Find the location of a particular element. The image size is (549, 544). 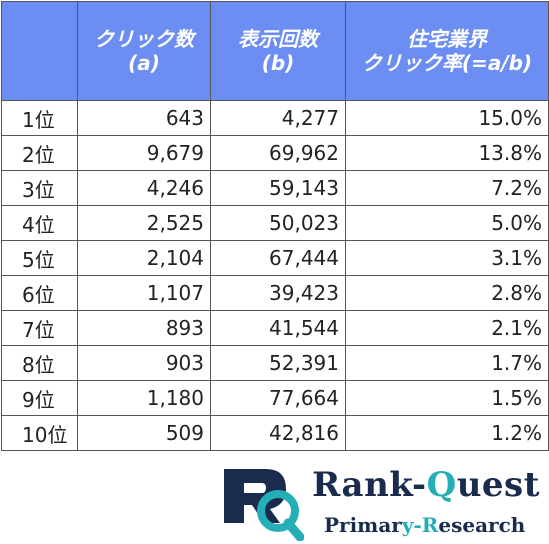

impressions-cell: 52,391 is located at coordinates (278, 363).